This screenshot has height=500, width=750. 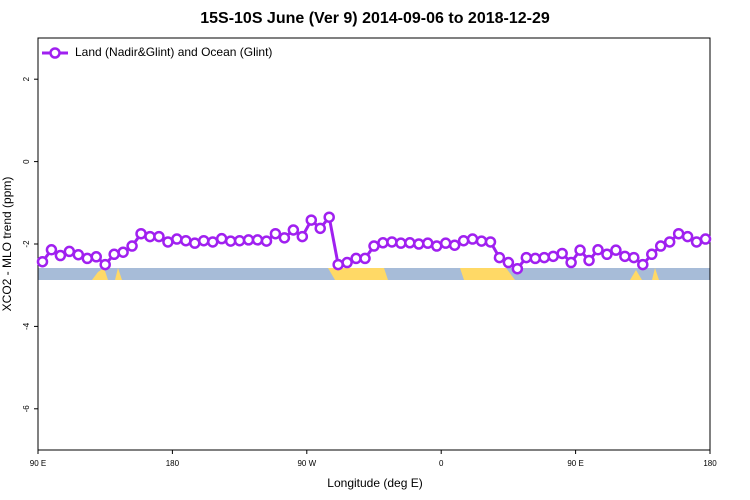 I want to click on legend: Land (Nadir&Glint) and Ocean (Glint), so click(x=157, y=52).